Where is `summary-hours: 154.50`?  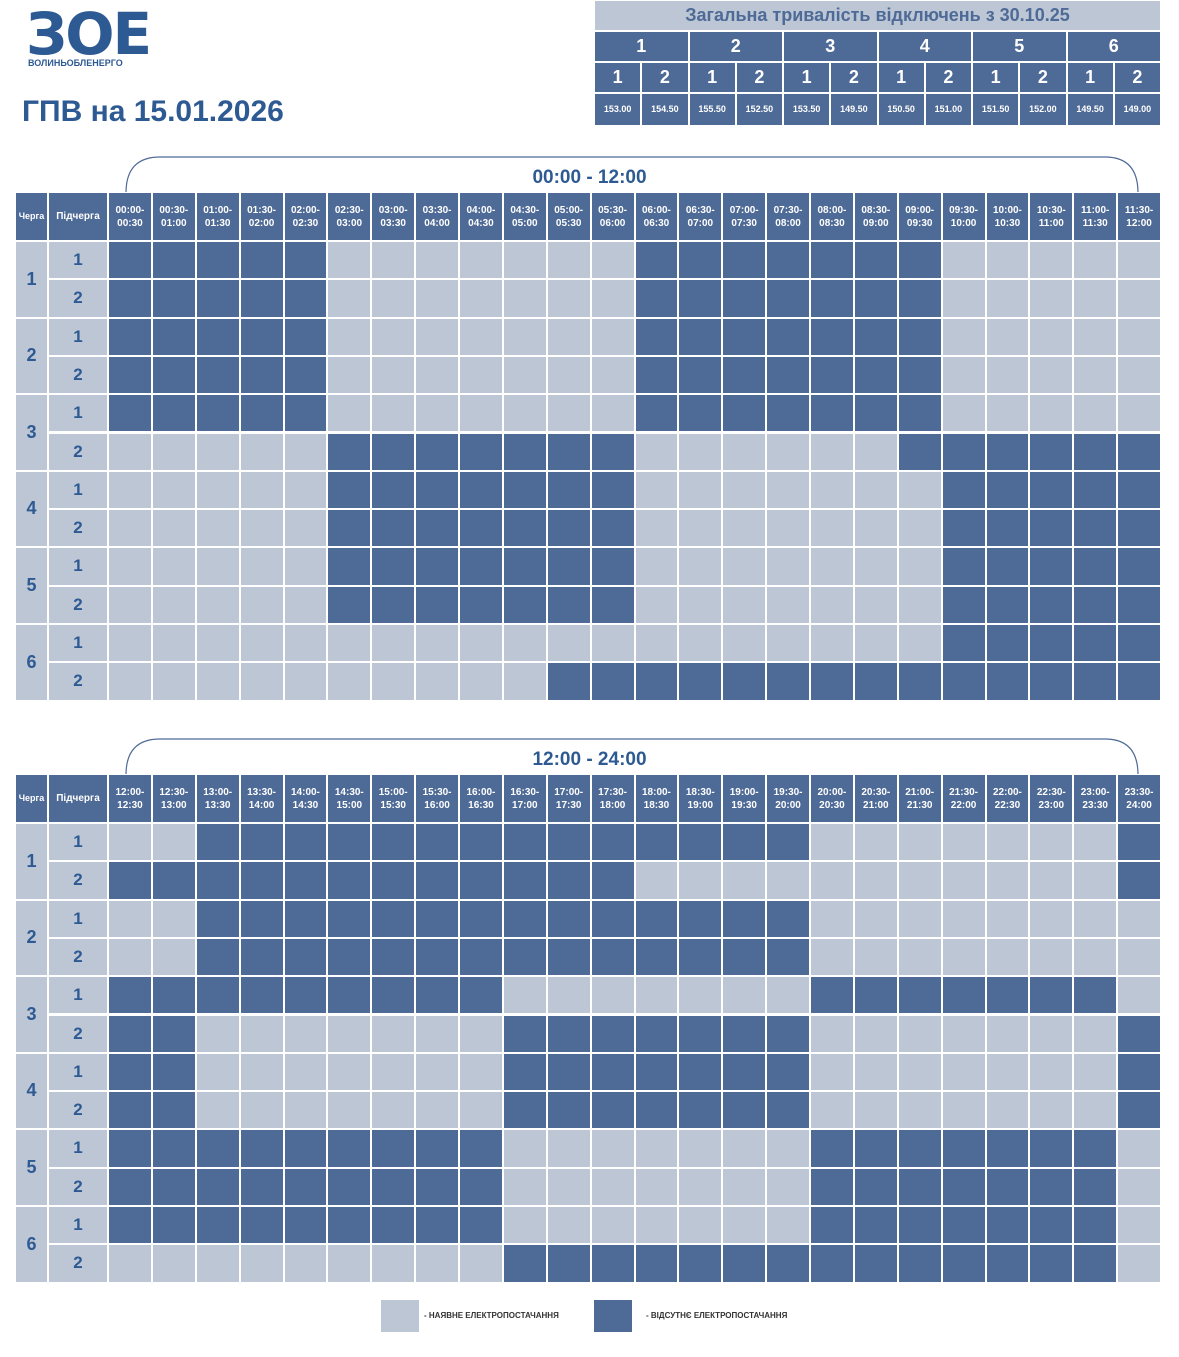
summary-hours: 154.50 is located at coordinates (665, 109).